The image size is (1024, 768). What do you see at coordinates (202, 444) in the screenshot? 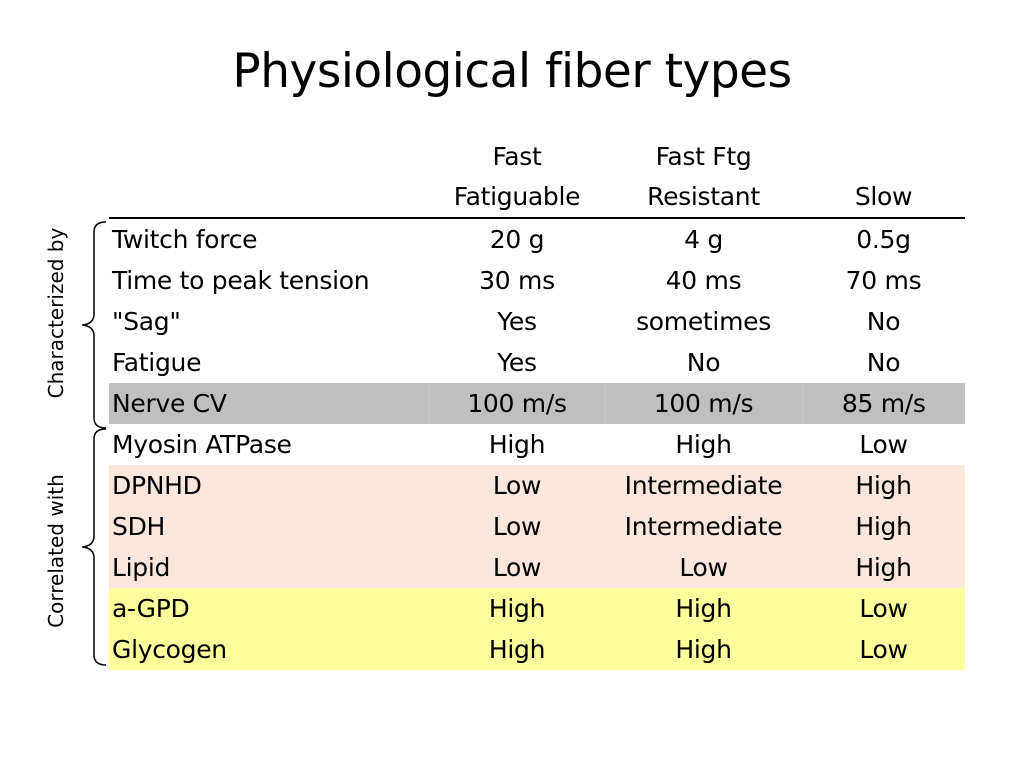
I see `row-label: Myosin ATPase` at bounding box center [202, 444].